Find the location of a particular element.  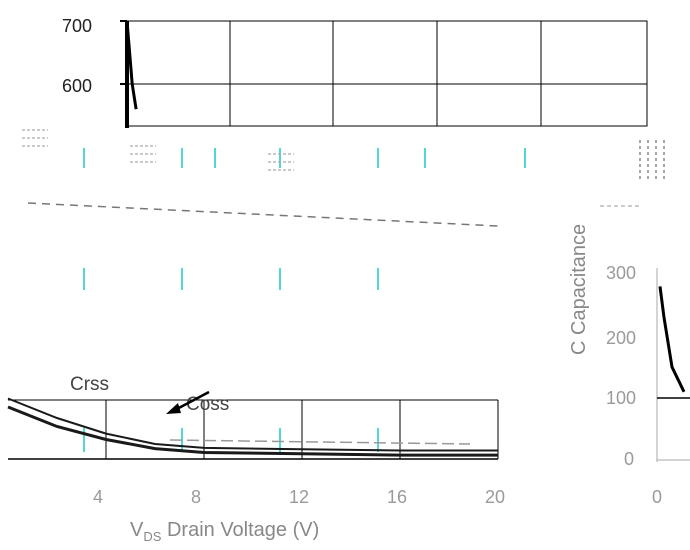

right-panel-top-labels is located at coordinates (652, 161).